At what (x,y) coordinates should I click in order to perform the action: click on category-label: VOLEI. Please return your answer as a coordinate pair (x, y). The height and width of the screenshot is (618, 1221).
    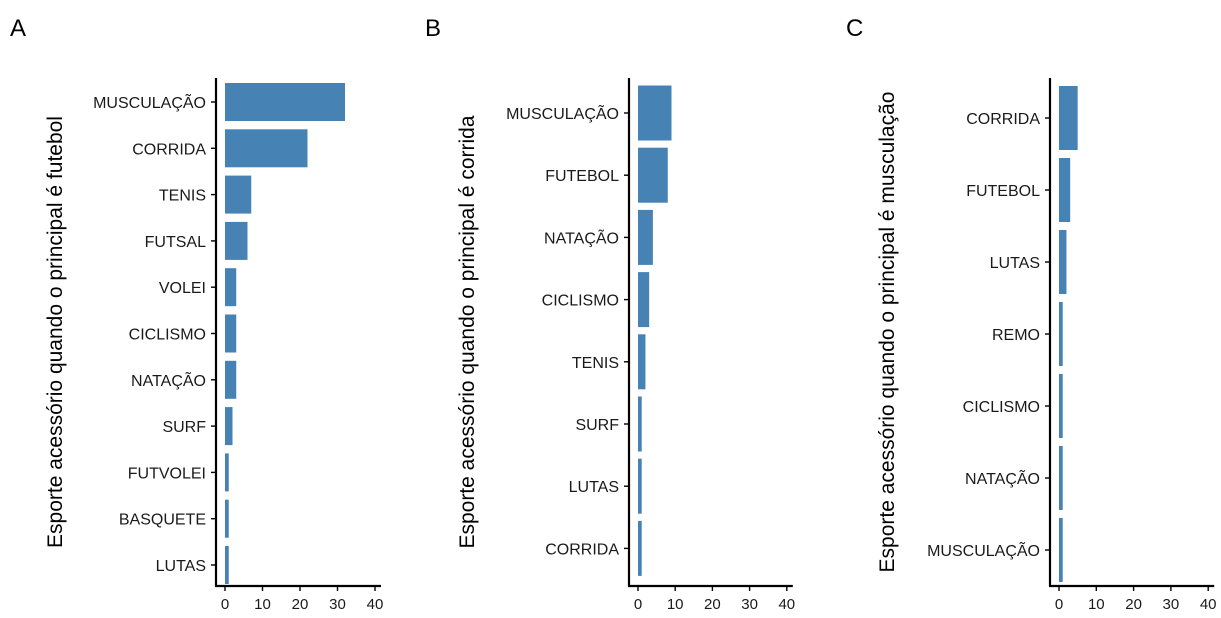
    Looking at the image, I should click on (182, 288).